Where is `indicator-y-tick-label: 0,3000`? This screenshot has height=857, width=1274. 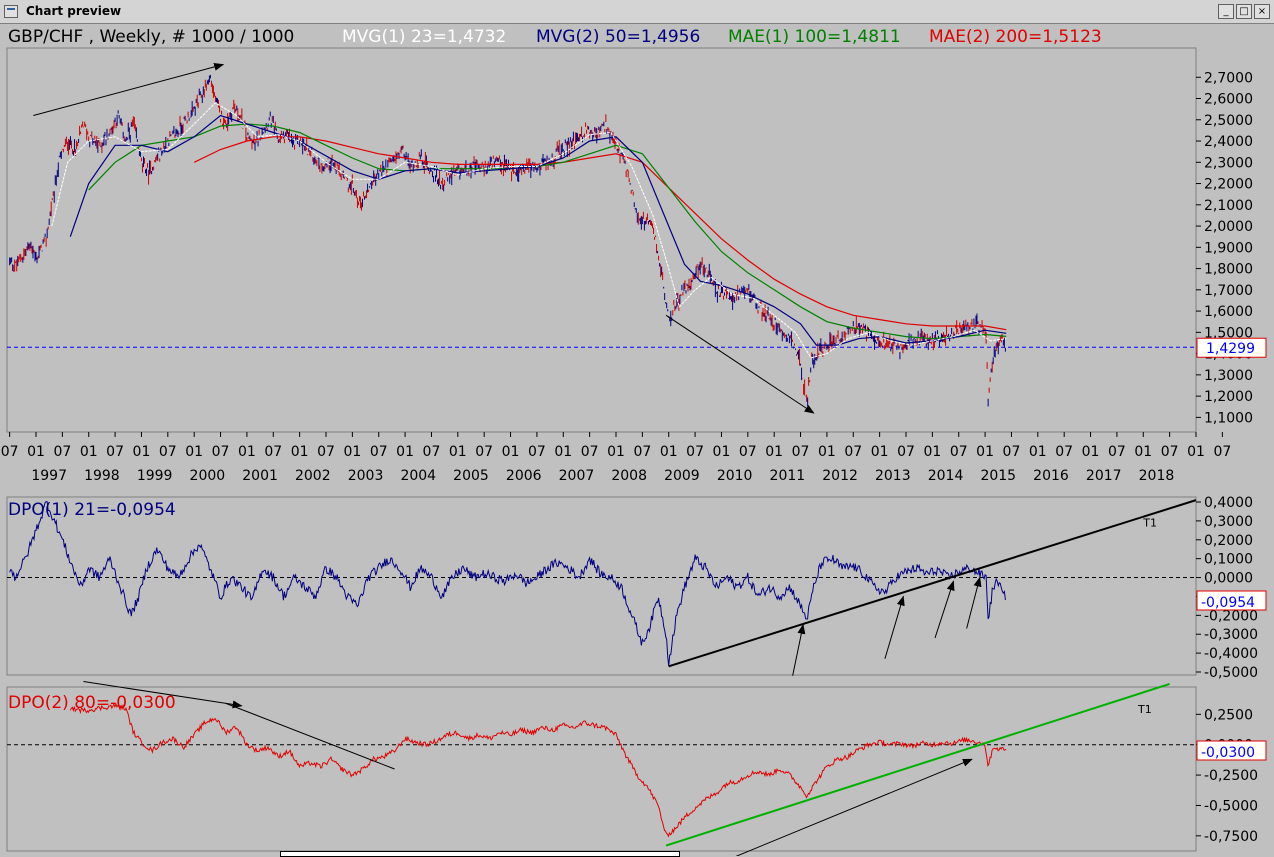
indicator-y-tick-label: 0,3000 is located at coordinates (1228, 522).